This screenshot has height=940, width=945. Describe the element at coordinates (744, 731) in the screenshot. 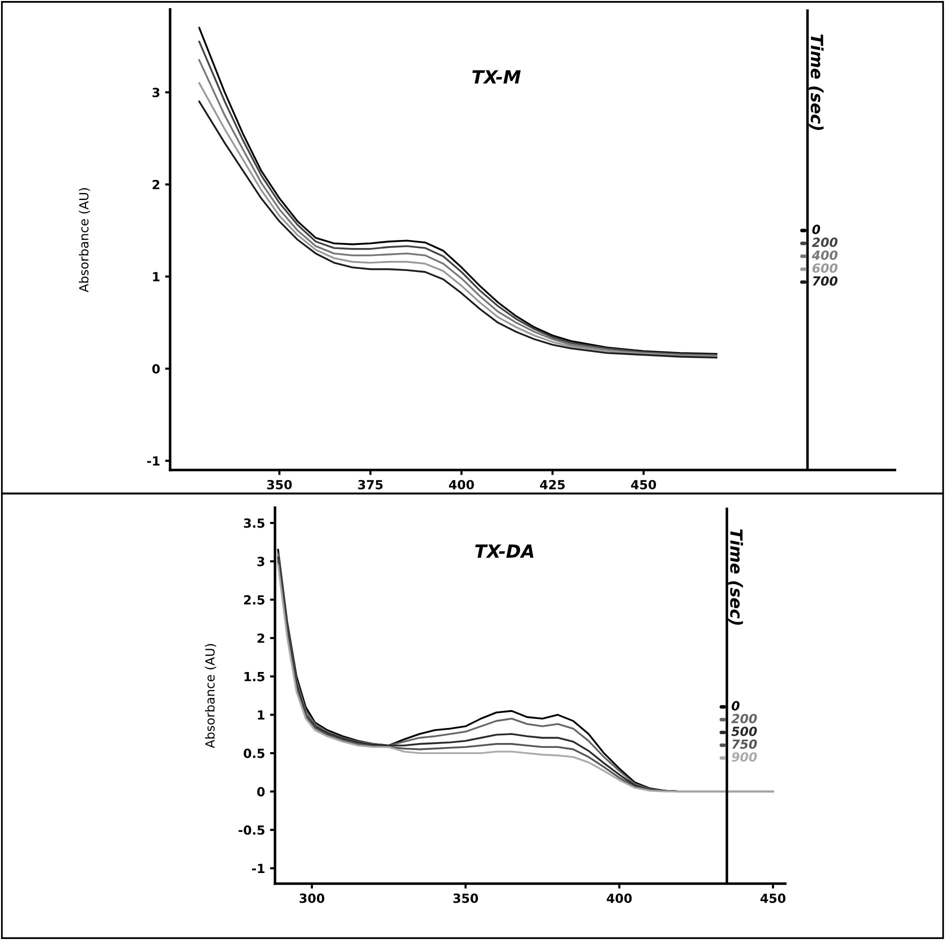

I see `legend-label: 500` at that location.